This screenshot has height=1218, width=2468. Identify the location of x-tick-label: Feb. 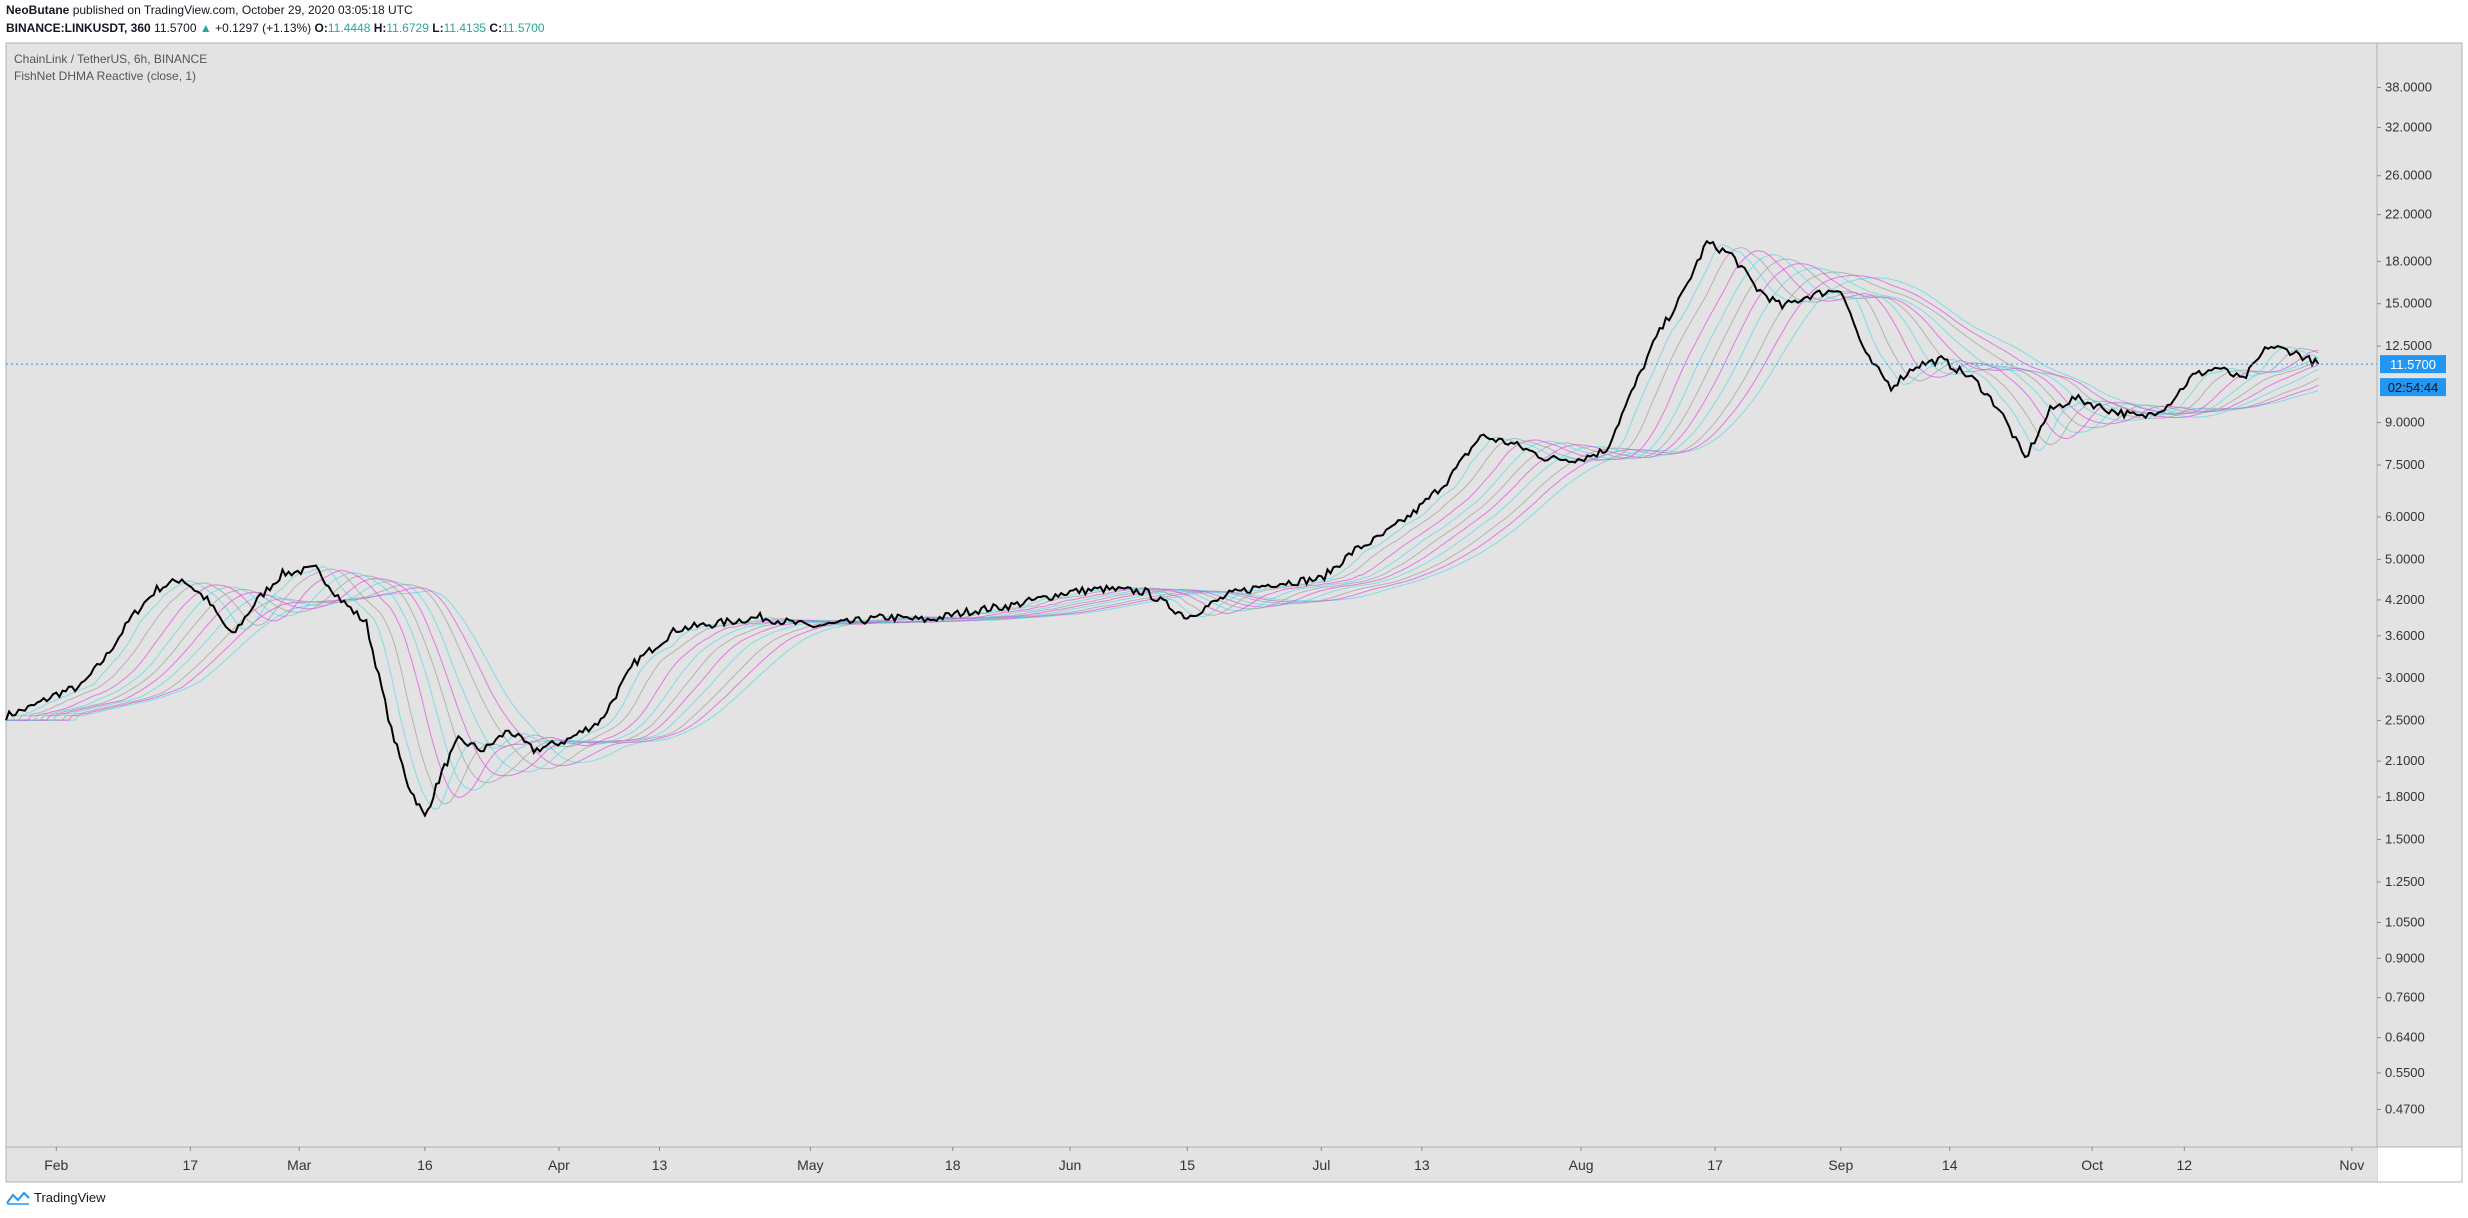
(56, 1165).